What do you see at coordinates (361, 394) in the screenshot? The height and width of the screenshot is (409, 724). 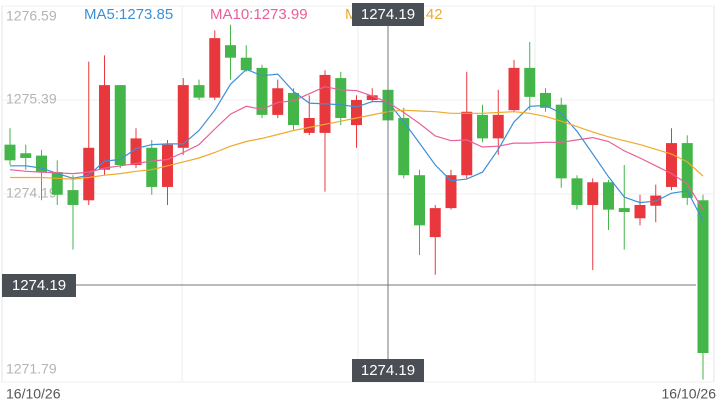 I see `x-axis: 16/10/26 16/10/26` at bounding box center [361, 394].